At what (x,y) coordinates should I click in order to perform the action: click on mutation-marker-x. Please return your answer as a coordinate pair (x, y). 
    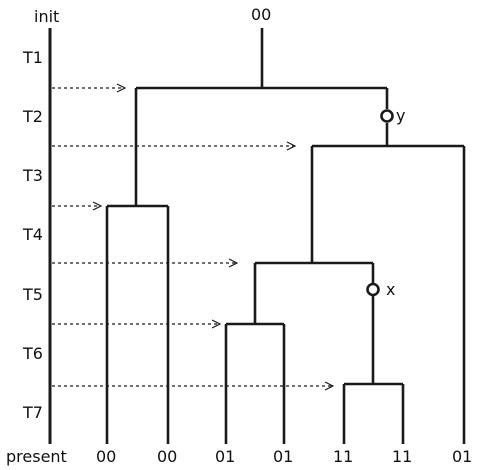
    Looking at the image, I should click on (373, 289).